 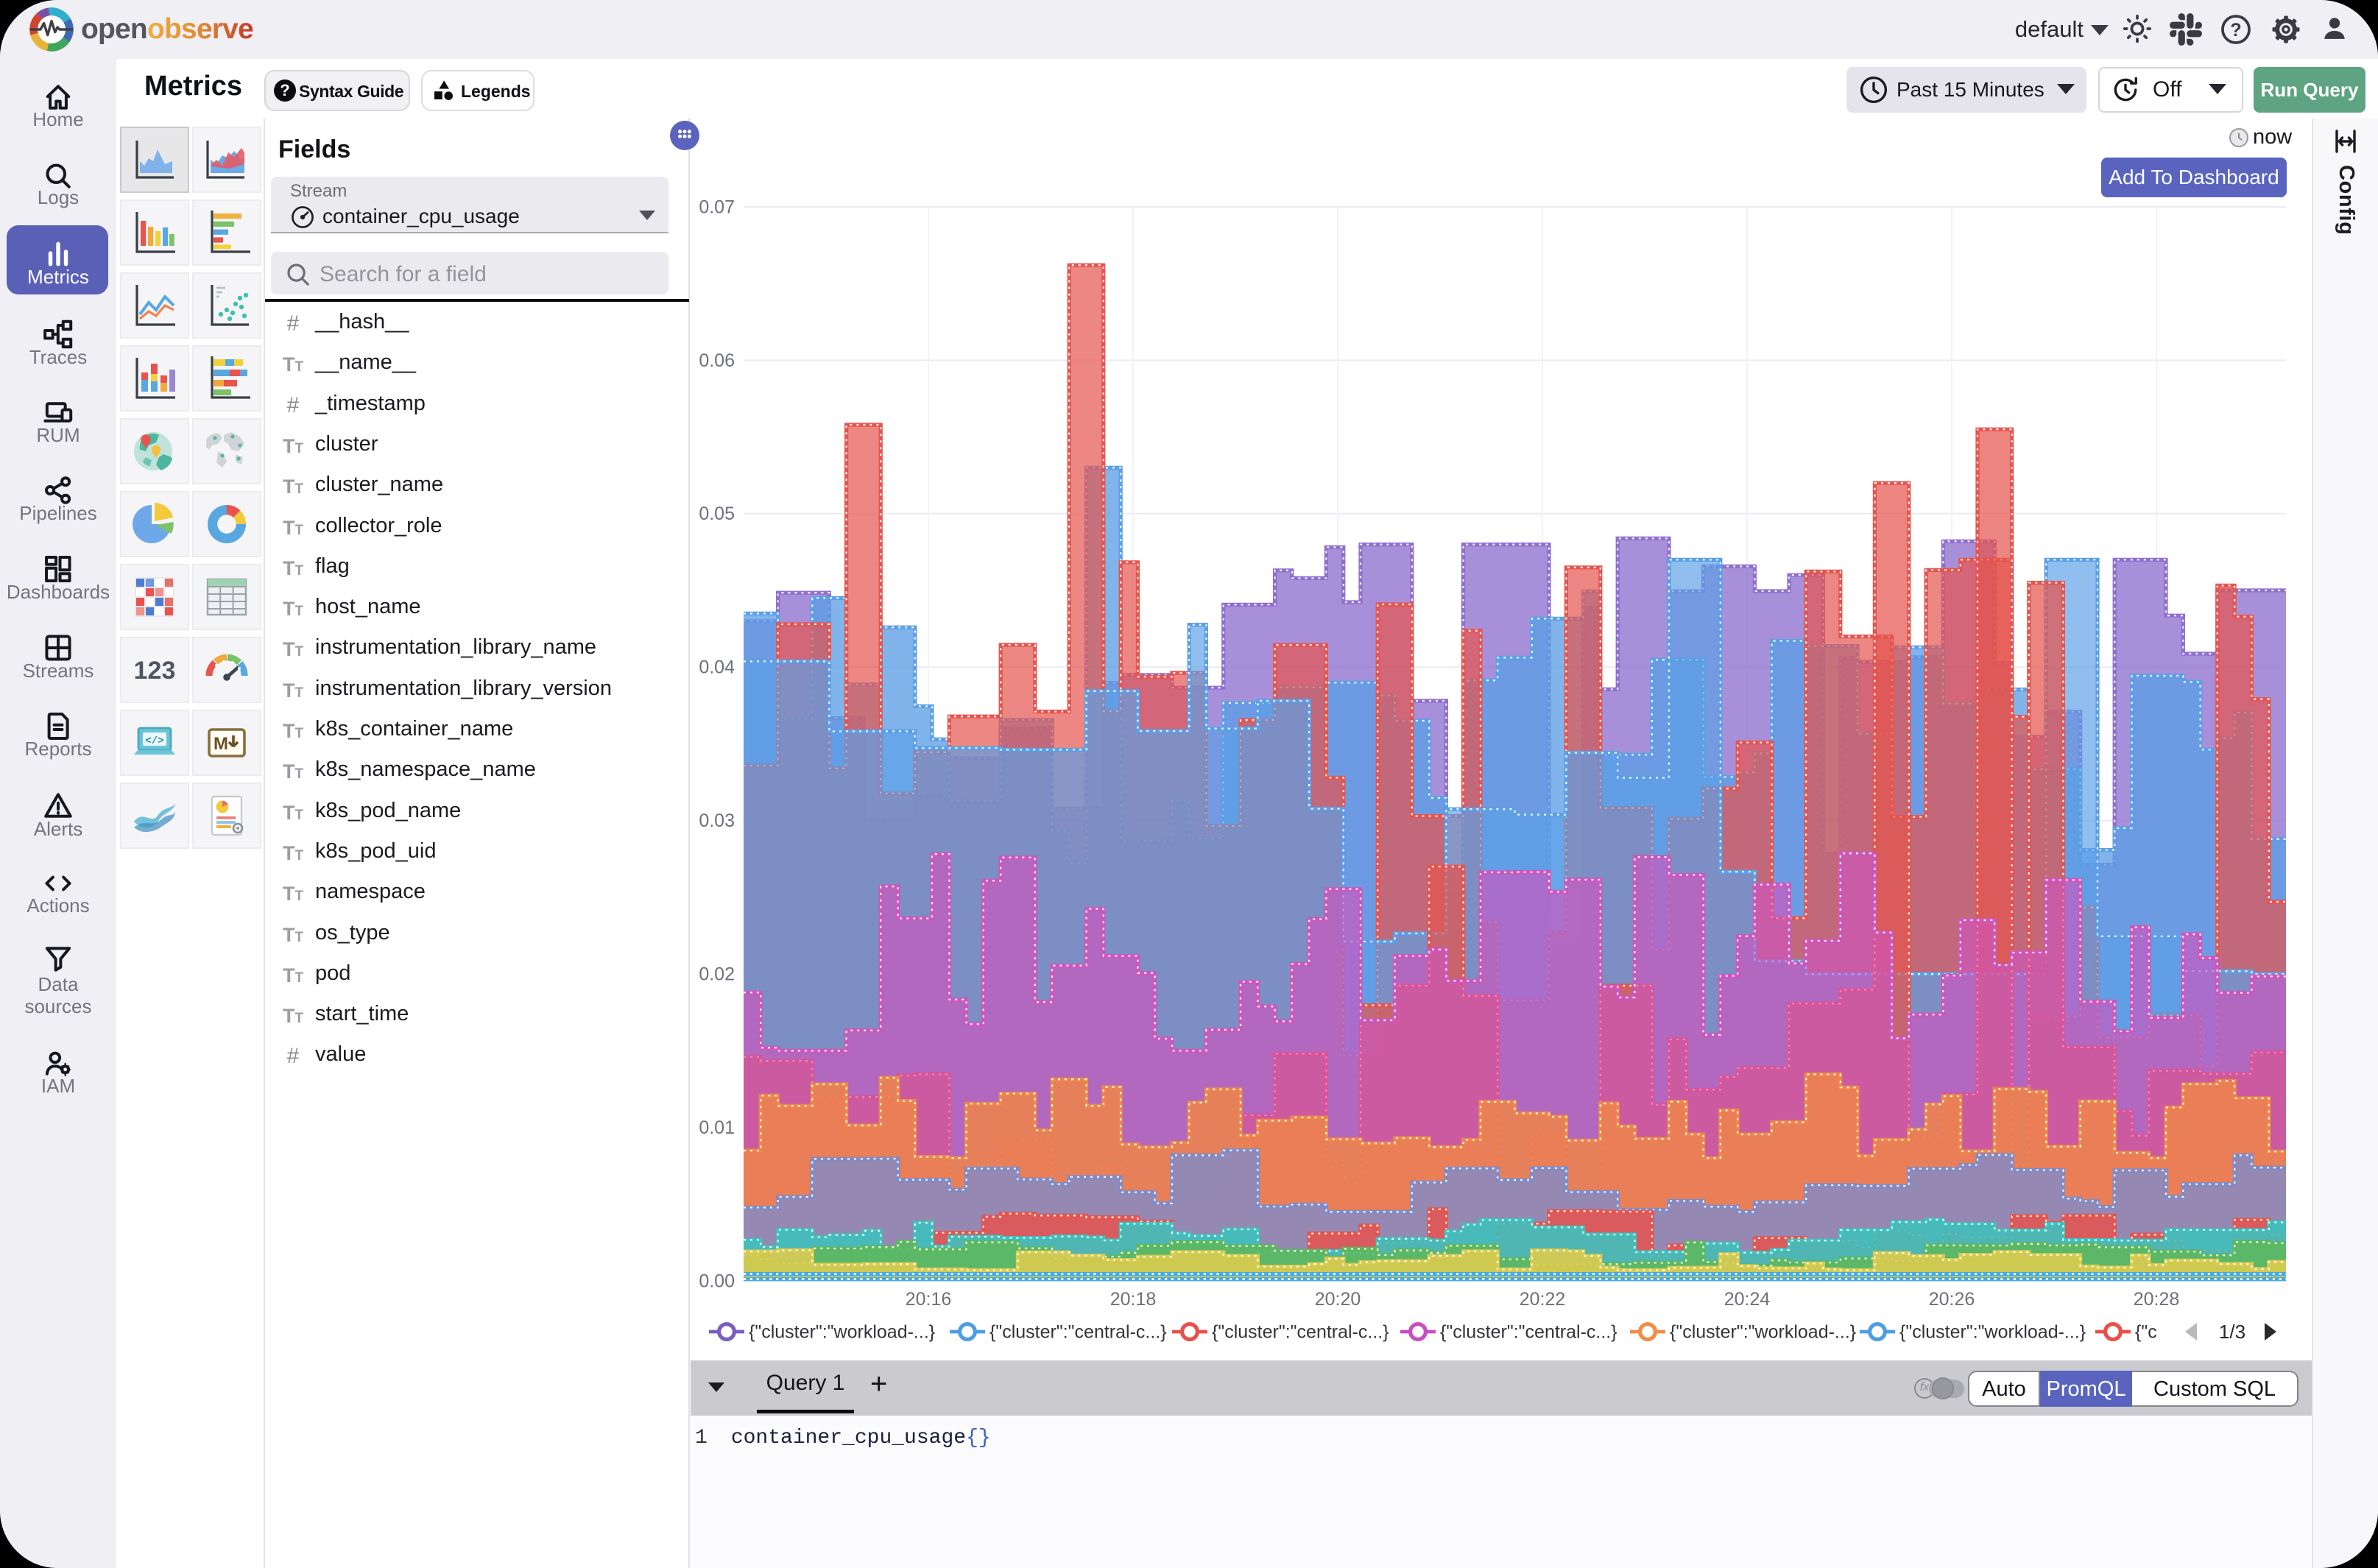 What do you see at coordinates (1543, 1300) in the screenshot?
I see `svg-text: 20:22` at bounding box center [1543, 1300].